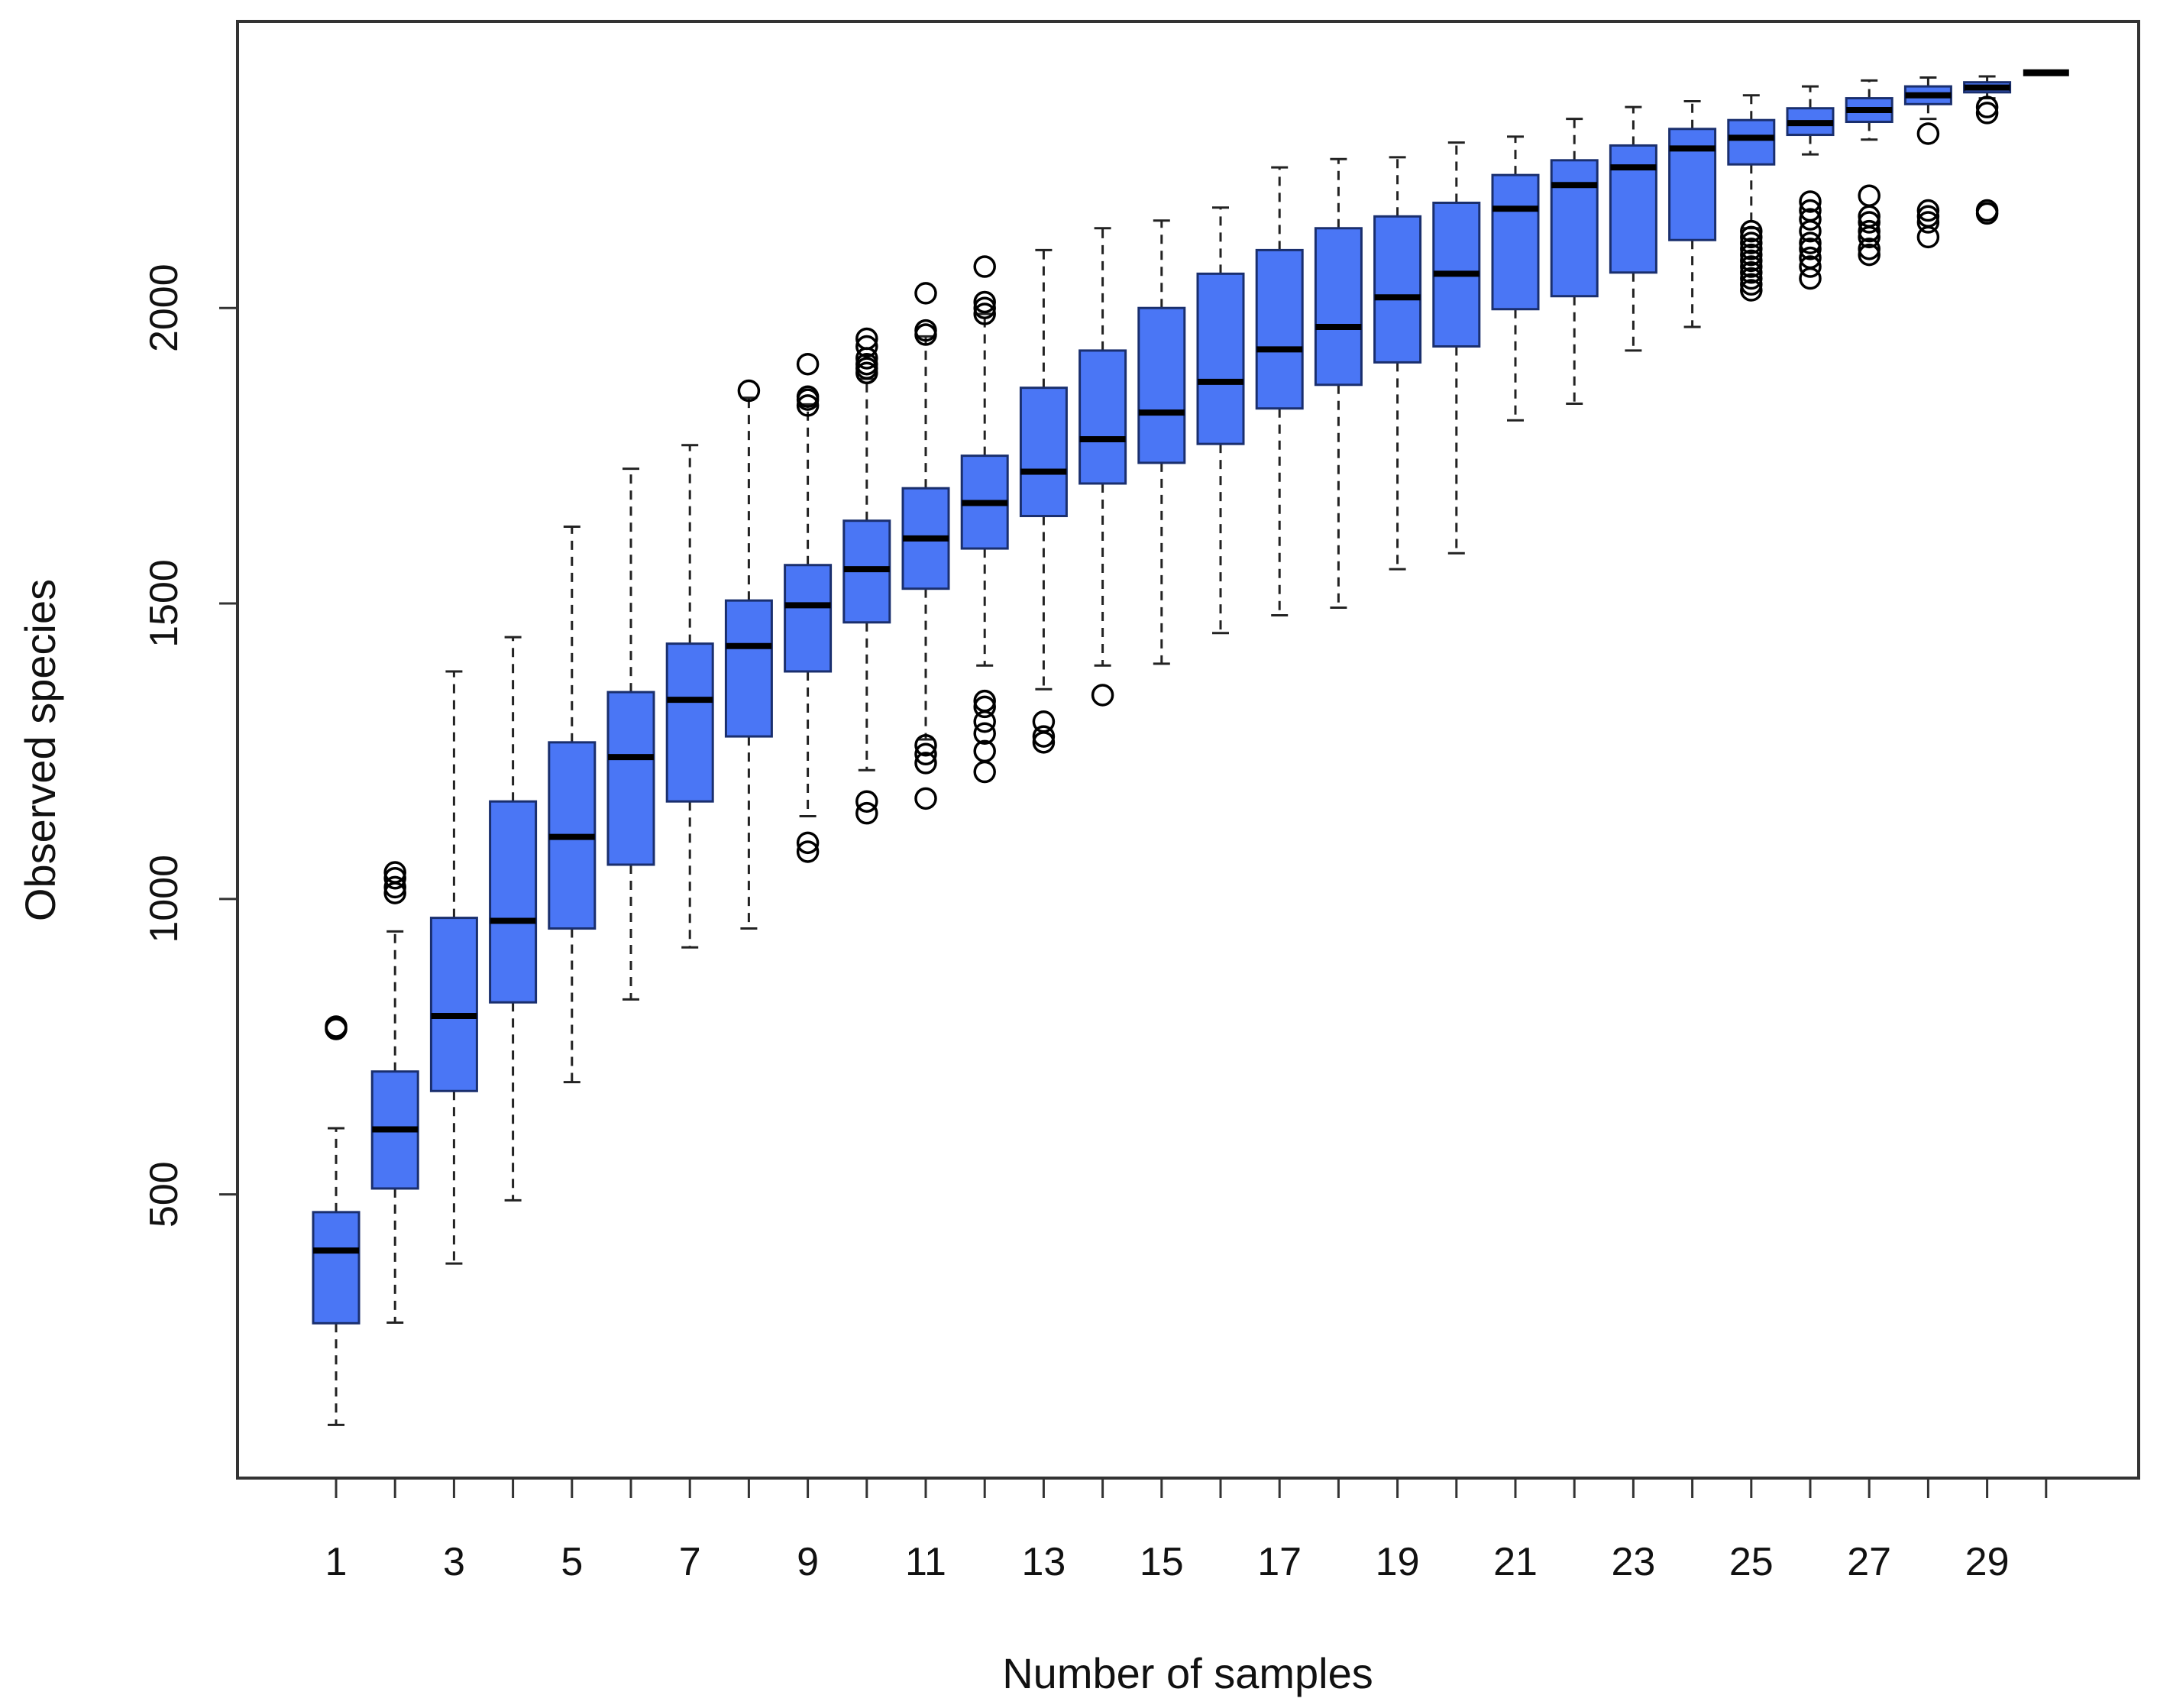 This screenshot has height=1708, width=2157. I want to click on x-tick-label-17: 17, so click(1279, 1562).